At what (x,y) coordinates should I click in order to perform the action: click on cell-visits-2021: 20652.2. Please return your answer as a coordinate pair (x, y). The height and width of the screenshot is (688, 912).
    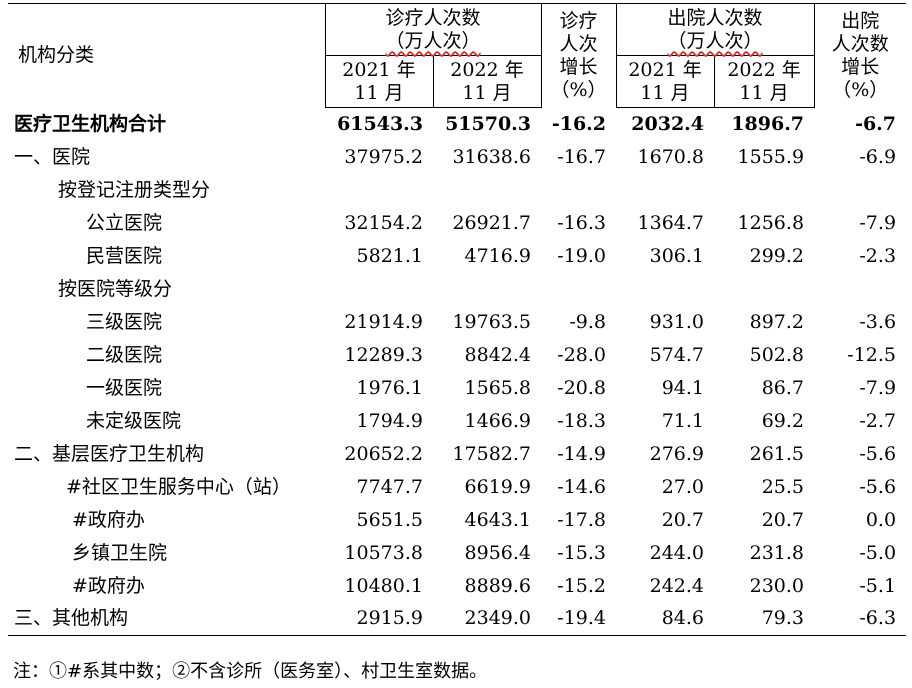
    Looking at the image, I should click on (383, 453).